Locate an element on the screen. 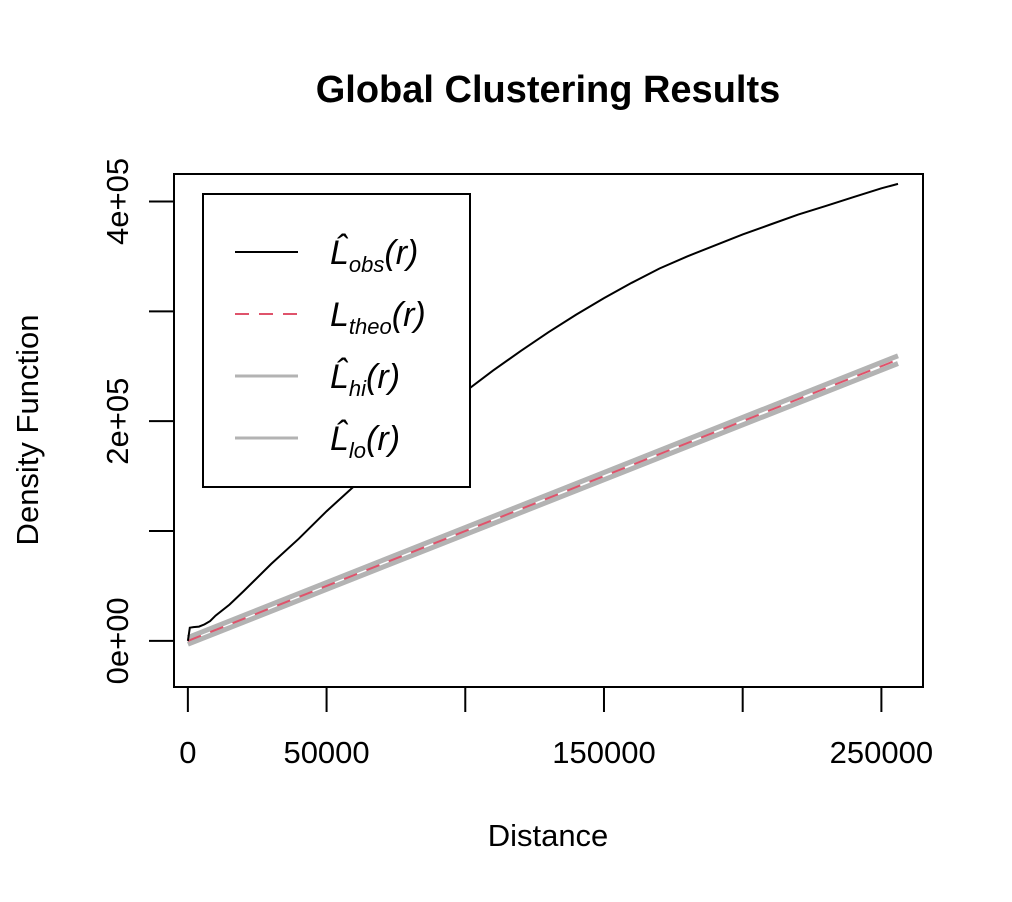 This screenshot has height=902, width=1012. legend-label-obs: L̂obs(r) is located at coordinates (374, 255).